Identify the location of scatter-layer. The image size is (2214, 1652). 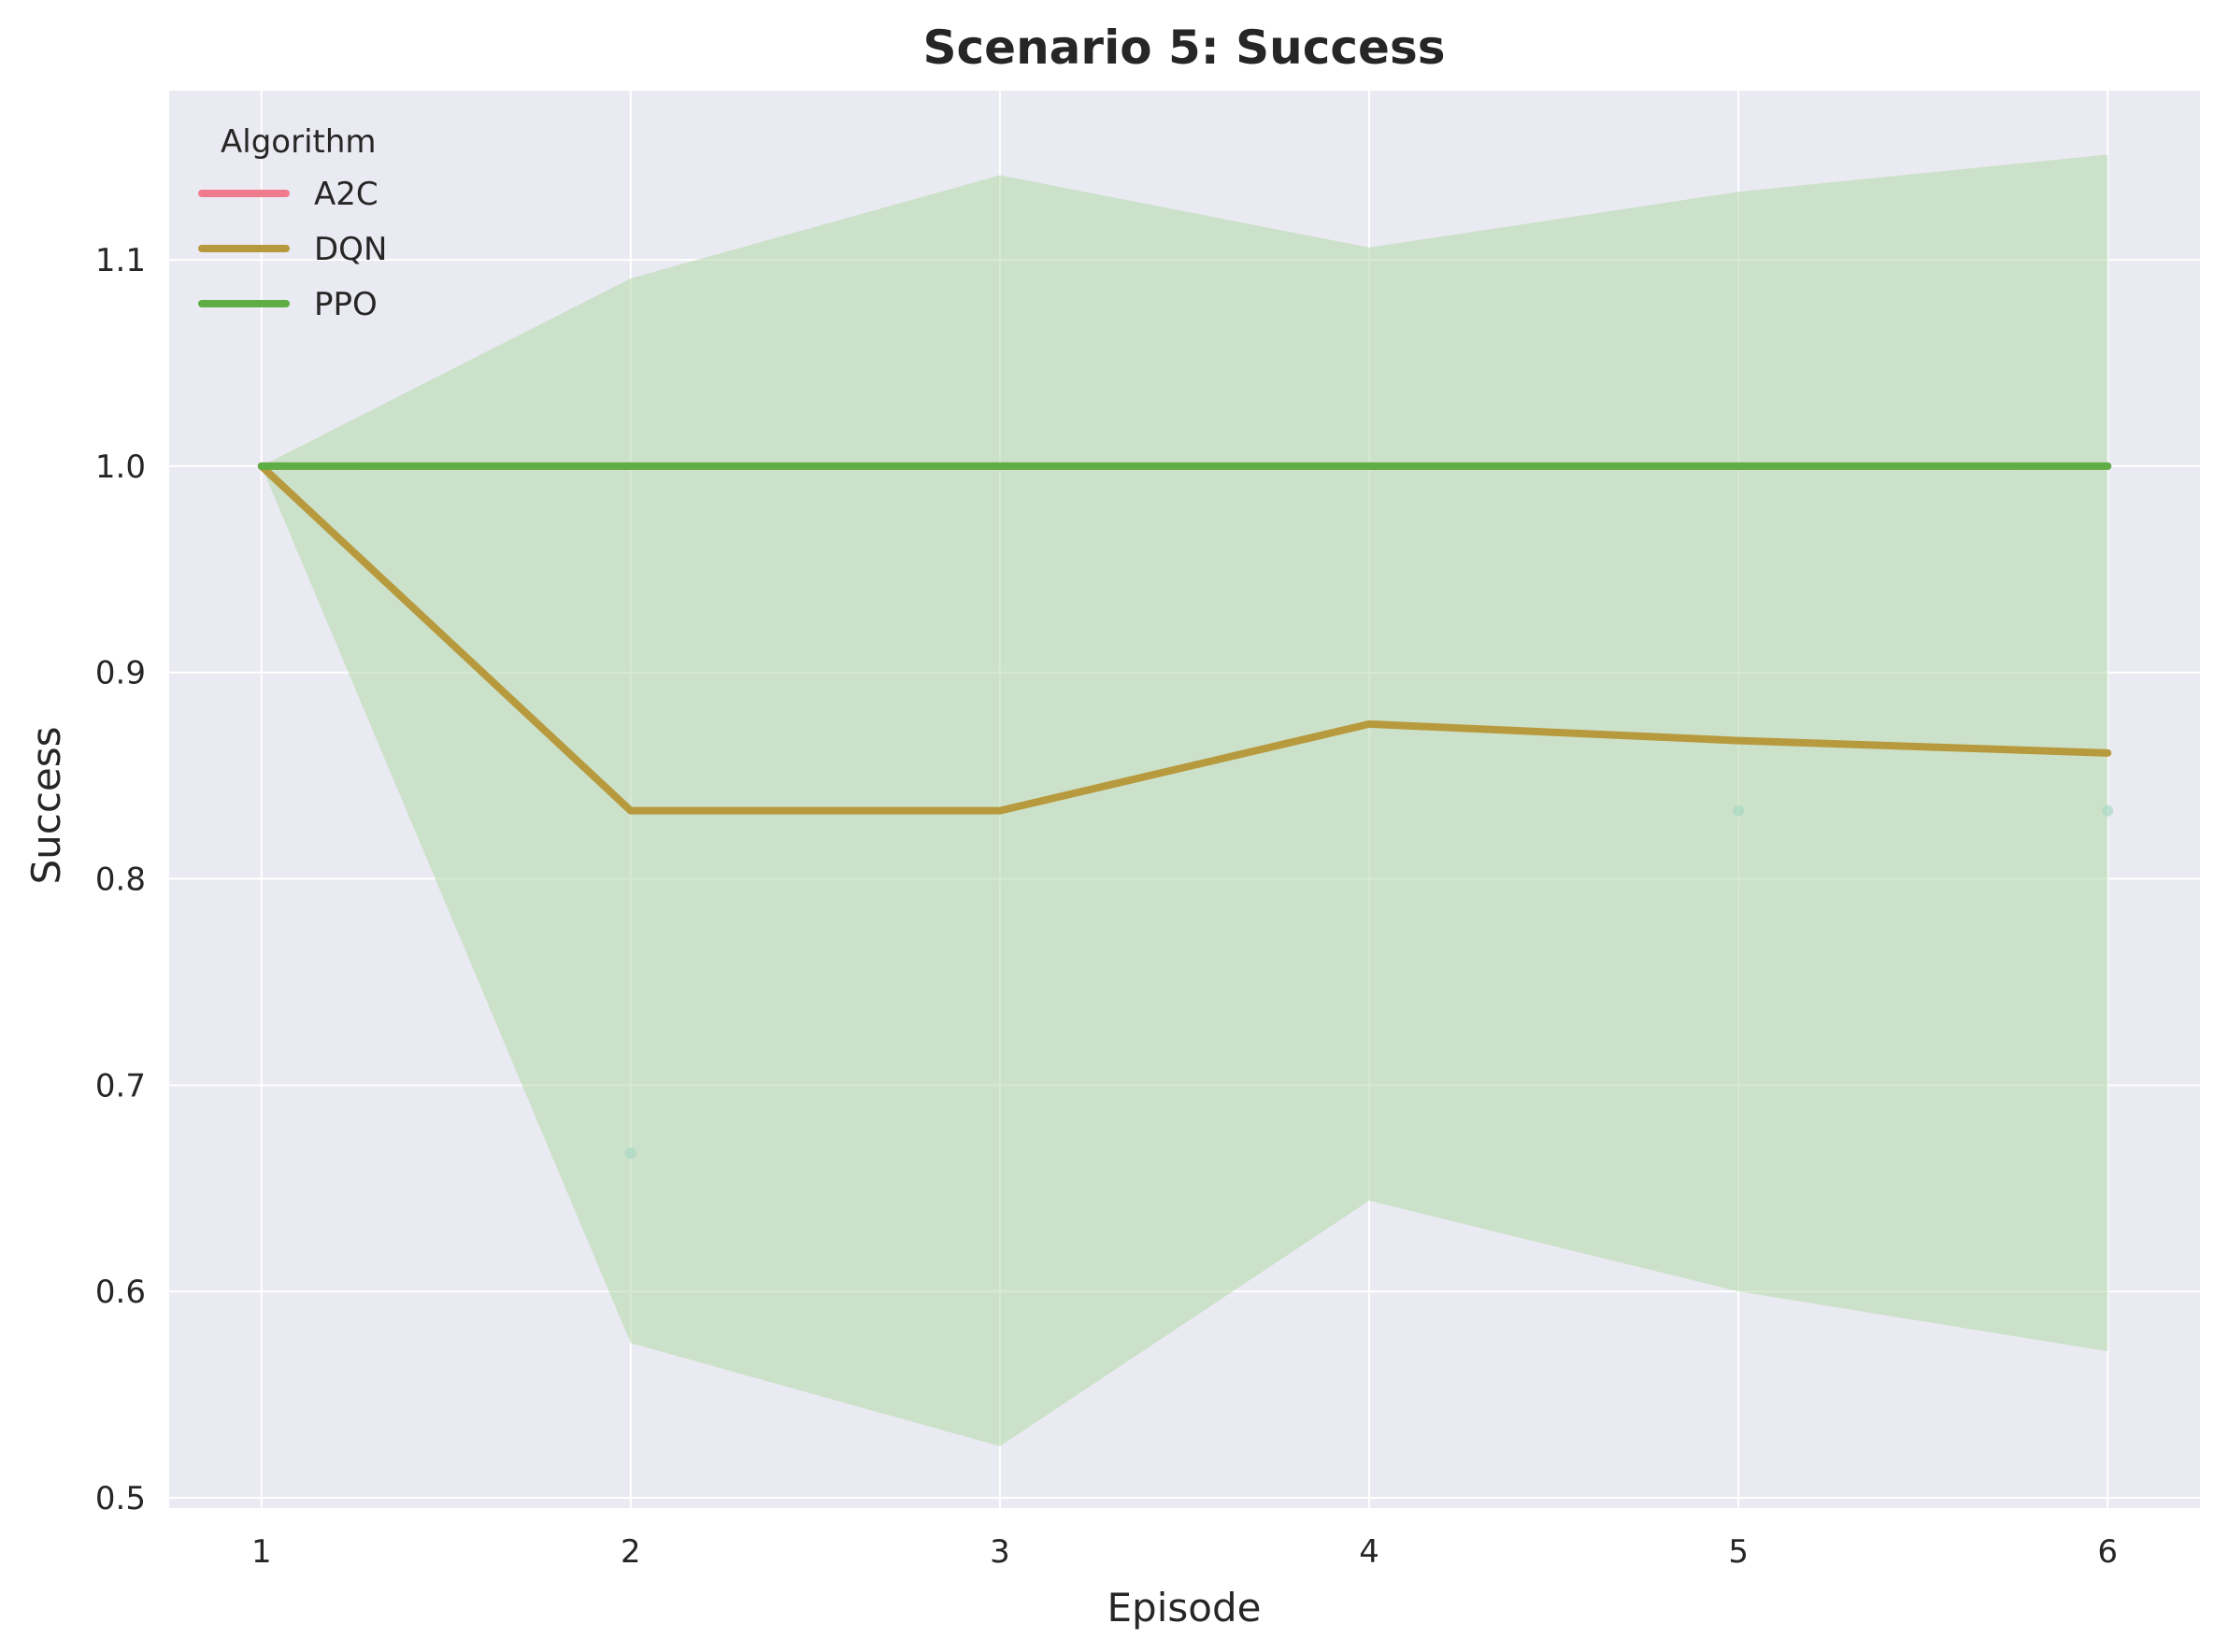
(1369, 982).